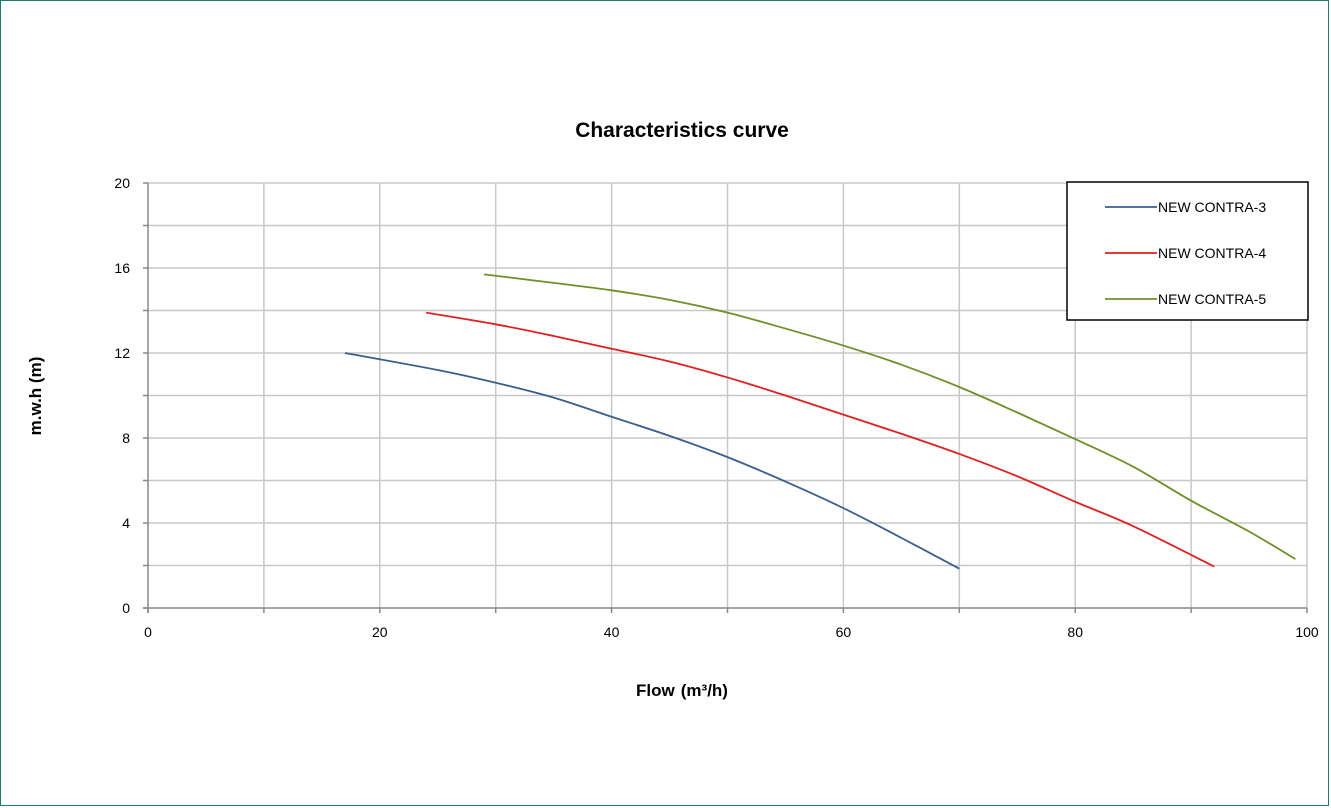 This screenshot has width=1331, height=808. I want to click on y-tick-label: 16, so click(122, 268).